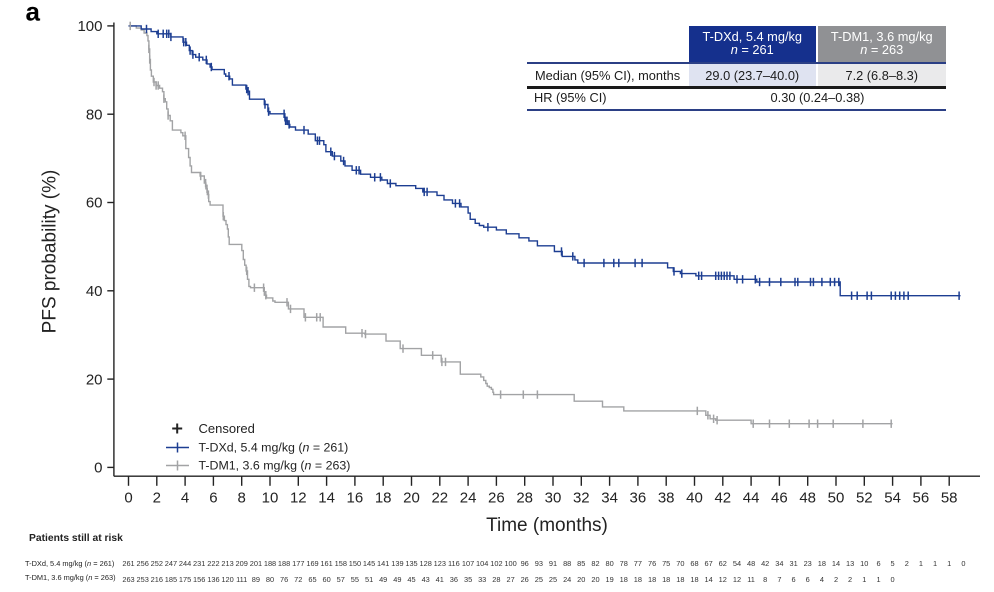  I want to click on svg-text: T-DM1, 3.6 mg/kg (n = 263), so click(275, 466).